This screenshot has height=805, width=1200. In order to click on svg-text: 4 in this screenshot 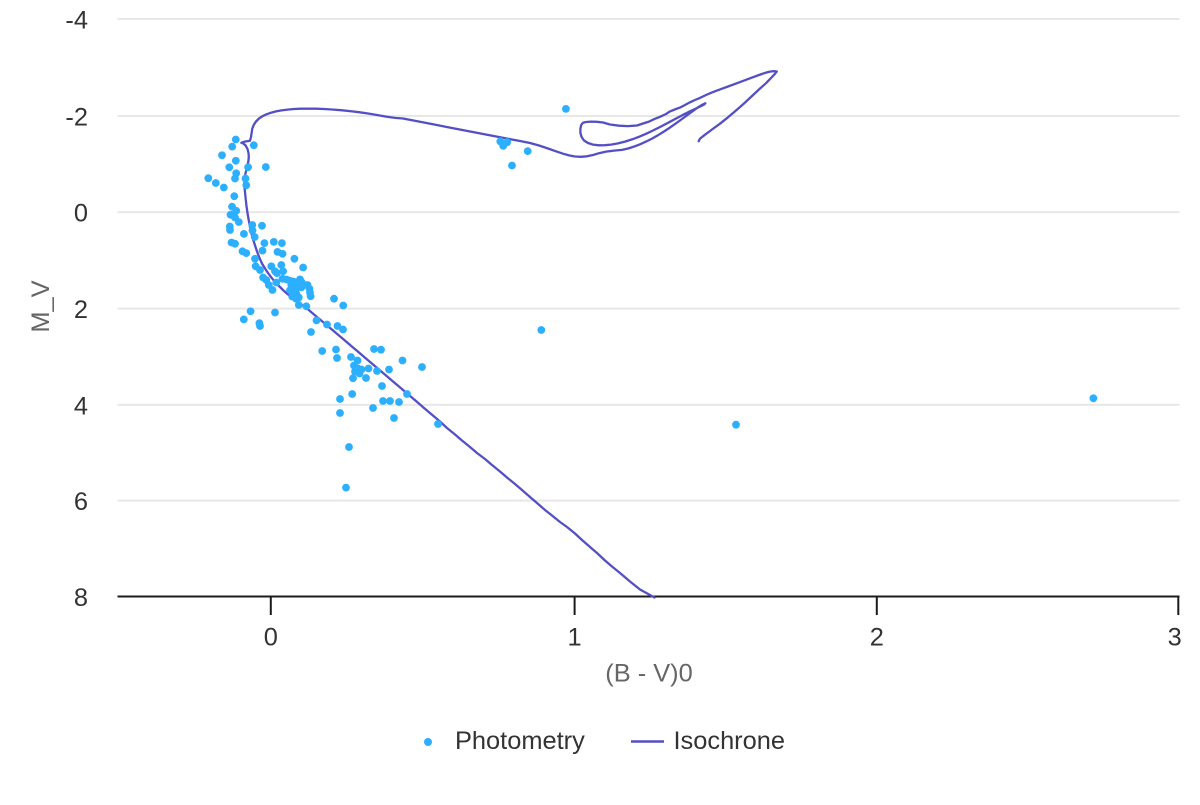, I will do `click(81, 406)`.